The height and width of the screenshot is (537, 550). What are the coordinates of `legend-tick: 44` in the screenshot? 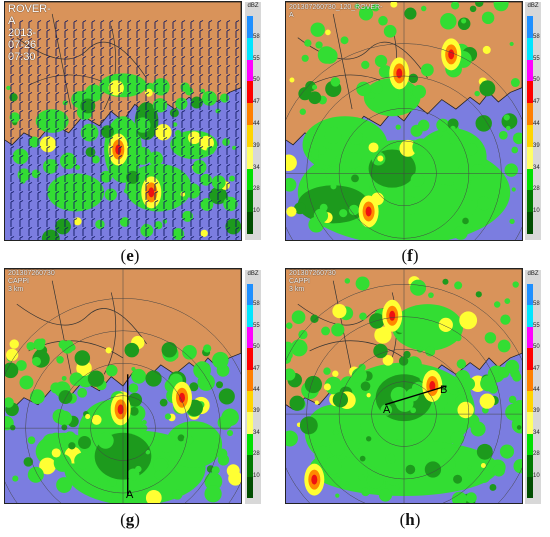 It's located at (536, 390).